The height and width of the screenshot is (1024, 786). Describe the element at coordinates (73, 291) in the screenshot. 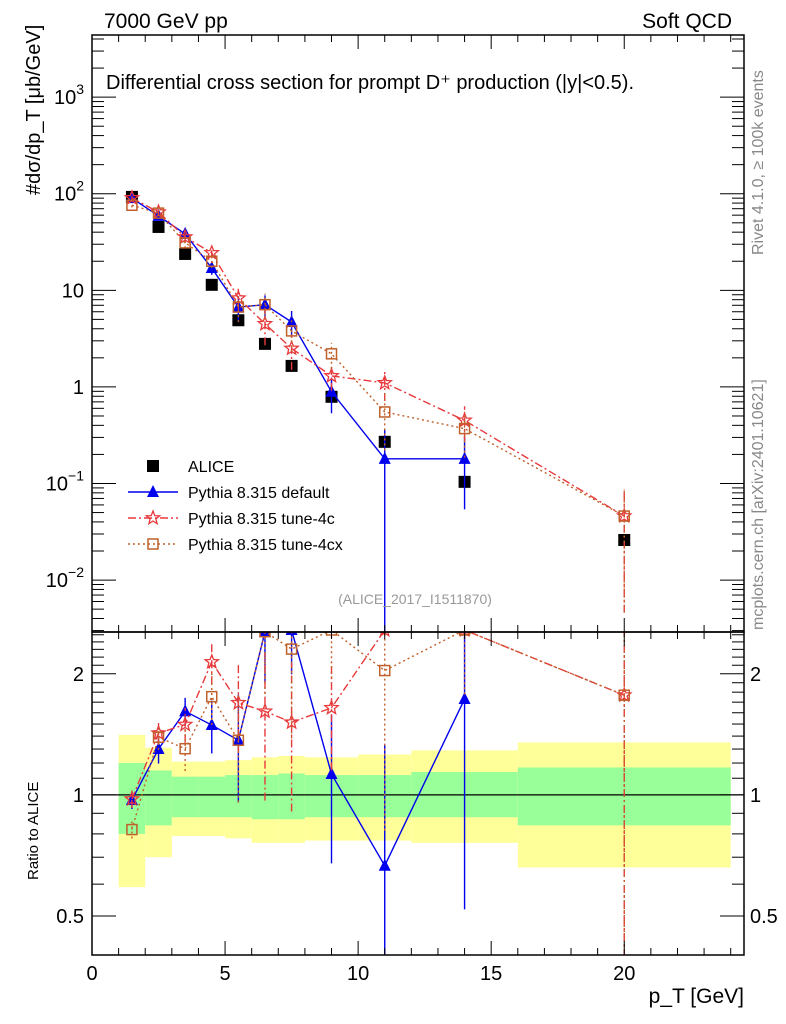

I see `y-tick-label: 10` at that location.